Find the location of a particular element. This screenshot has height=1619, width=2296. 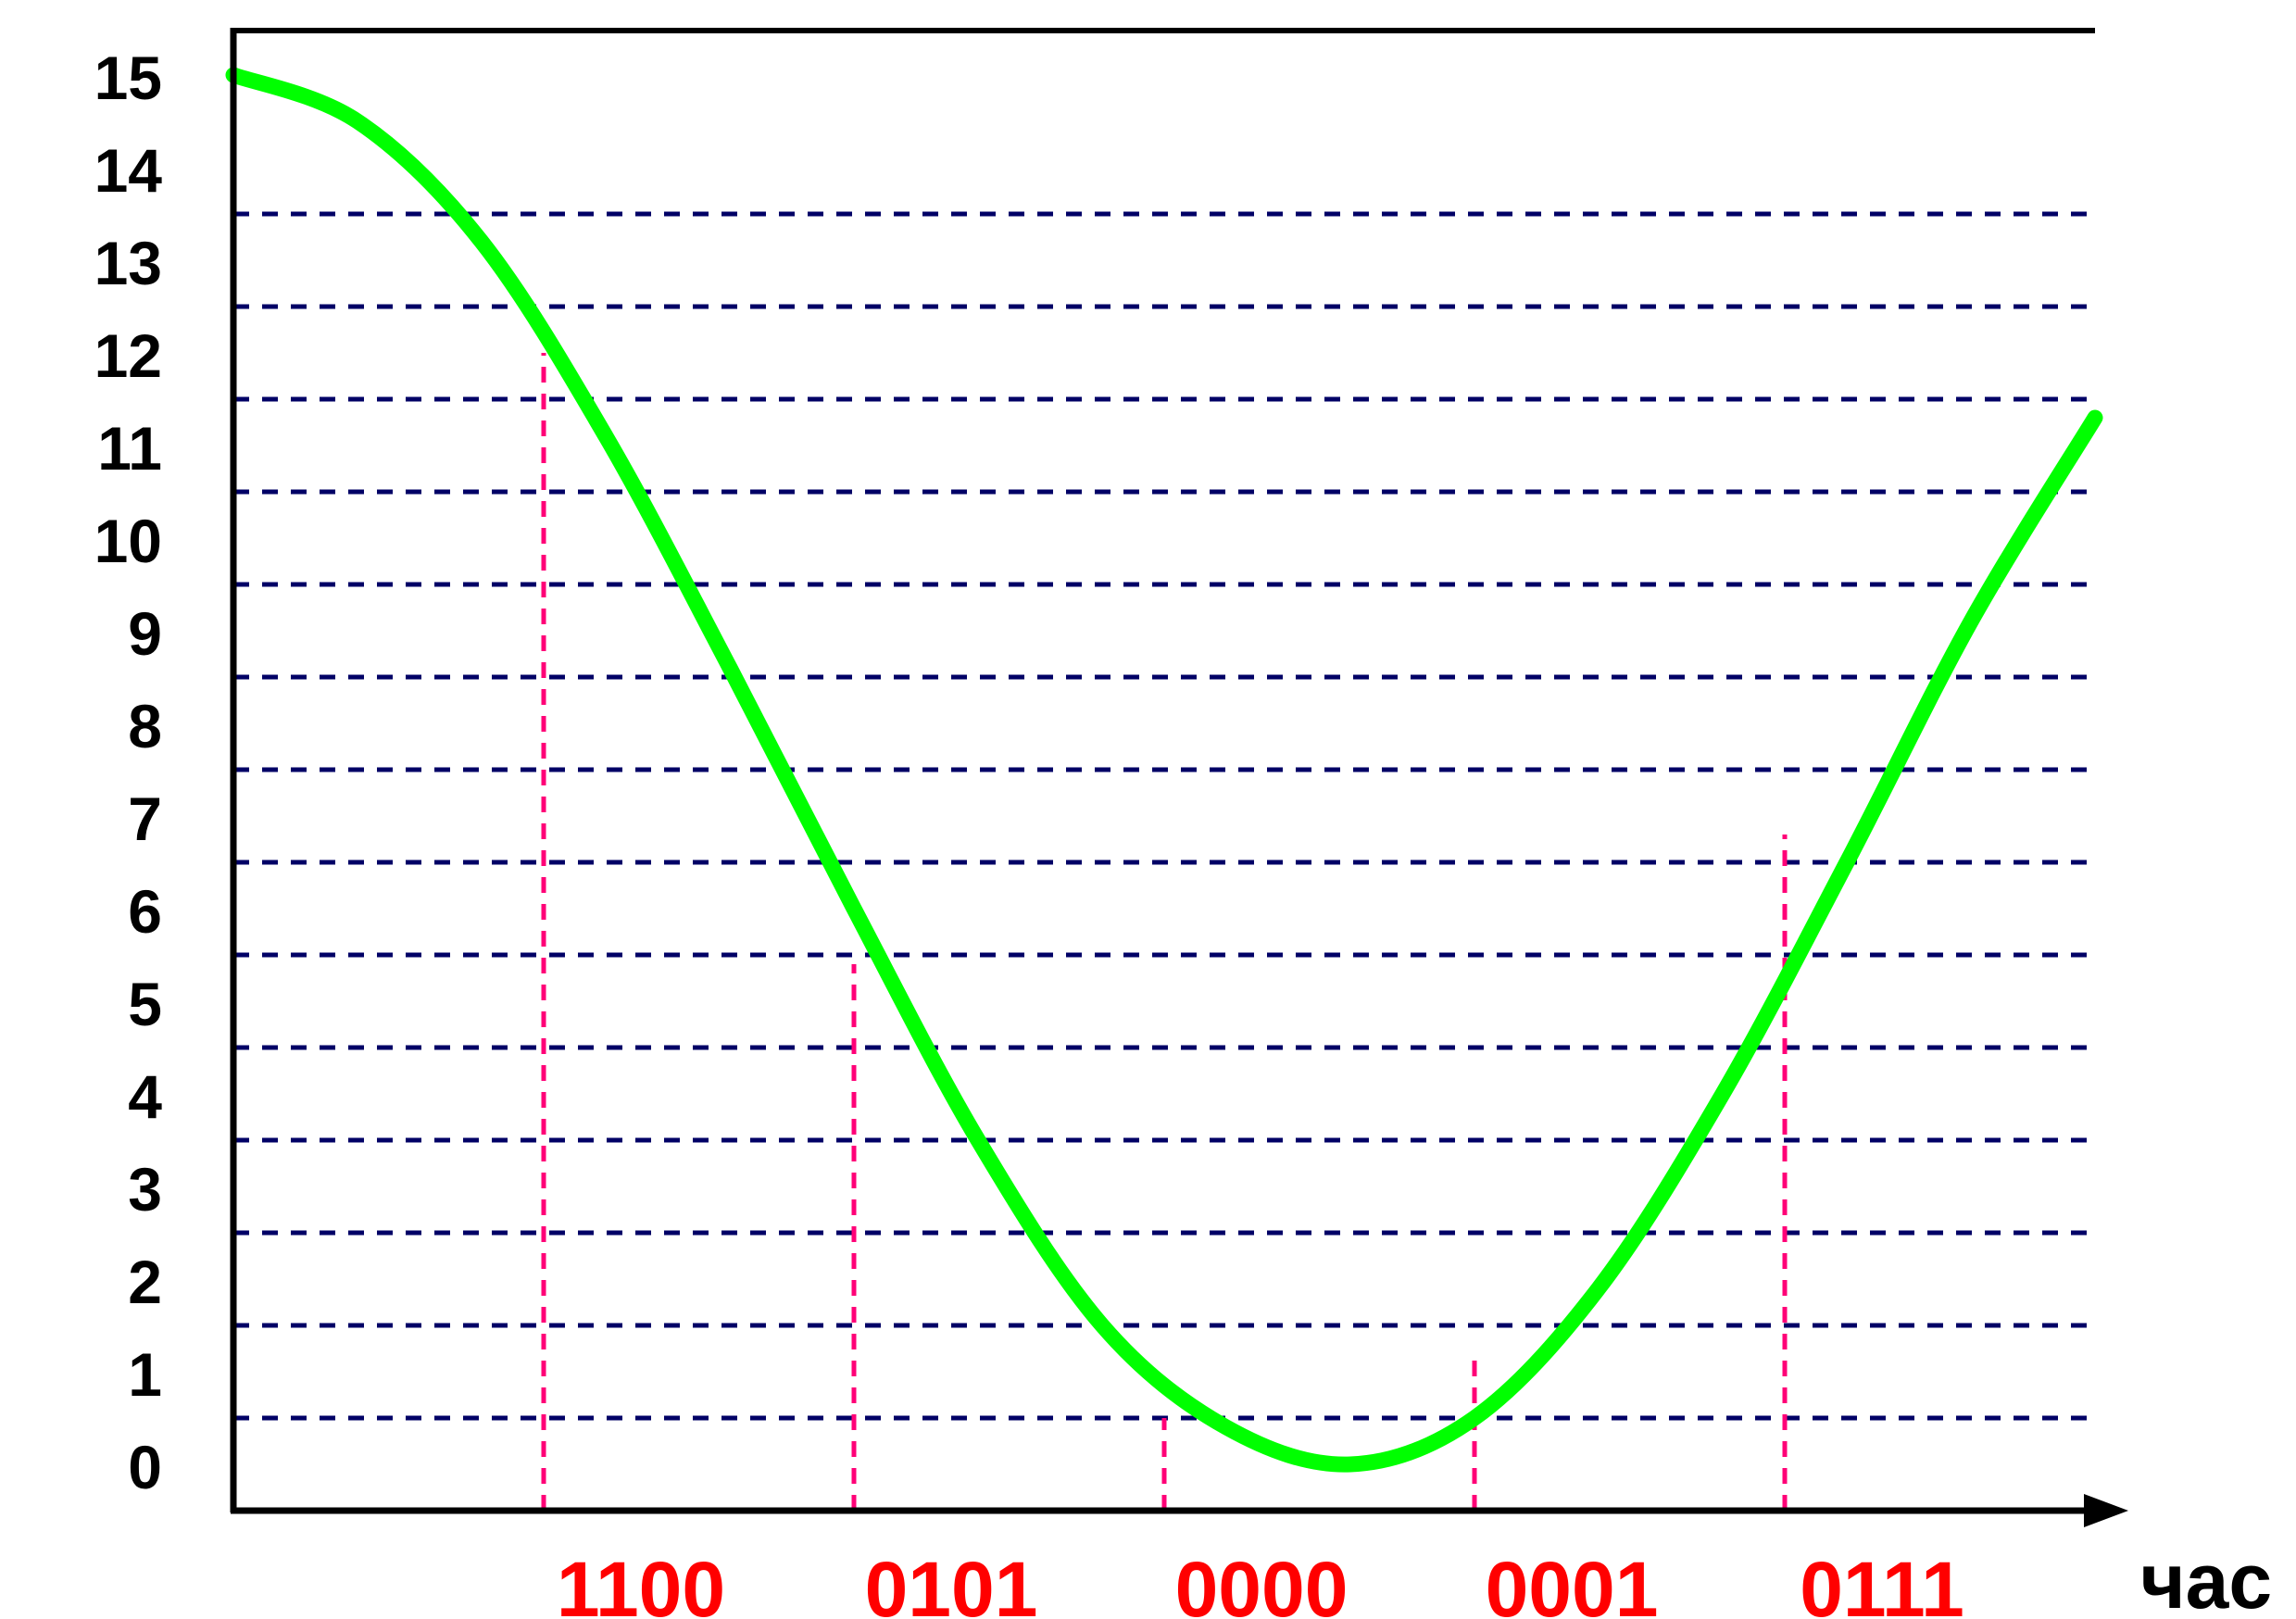

y-tick-label: 11 is located at coordinates (129, 448).